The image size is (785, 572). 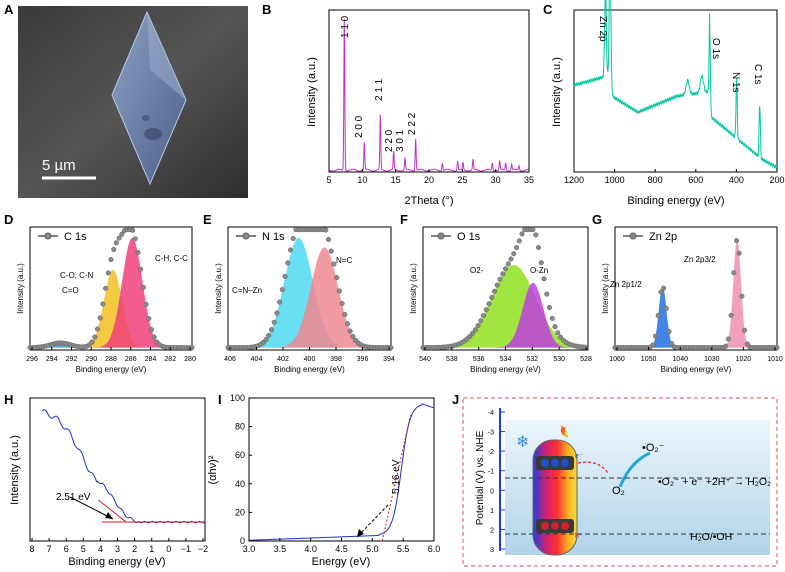 What do you see at coordinates (240, 484) in the screenshot?
I see `tauc-y-tick-label: 40` at bounding box center [240, 484].